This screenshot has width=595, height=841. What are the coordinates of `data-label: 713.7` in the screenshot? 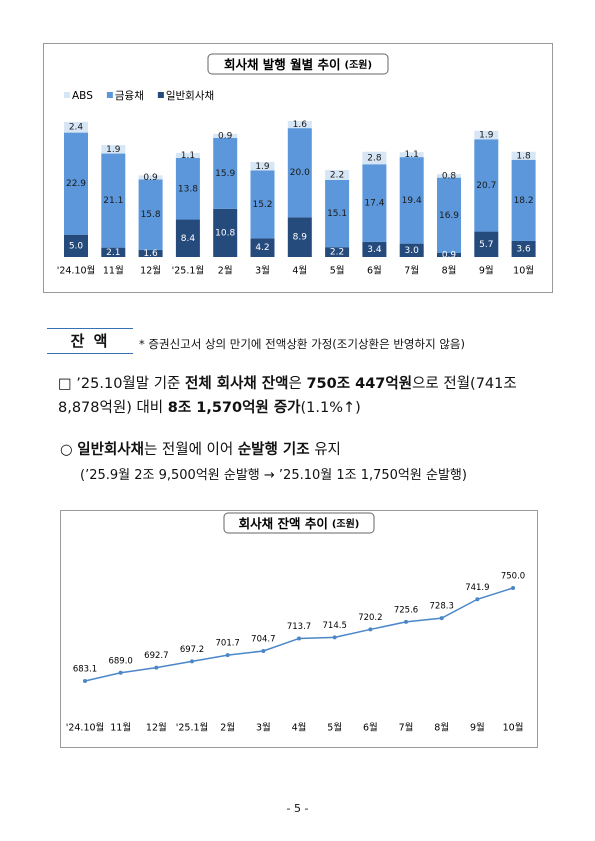 It's located at (299, 627).